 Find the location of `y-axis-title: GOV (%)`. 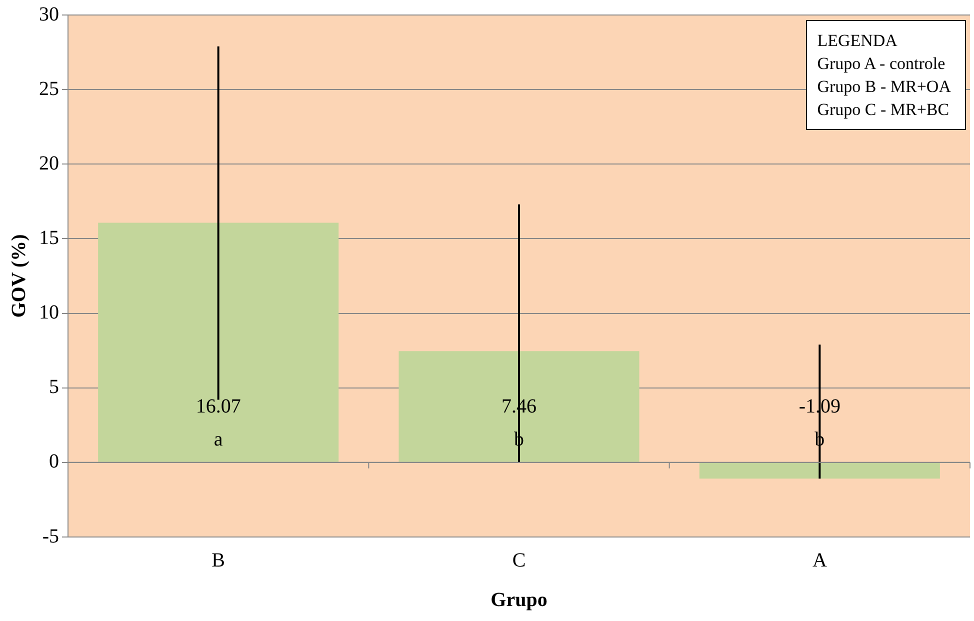

y-axis-title: GOV (%) is located at coordinates (19, 276).